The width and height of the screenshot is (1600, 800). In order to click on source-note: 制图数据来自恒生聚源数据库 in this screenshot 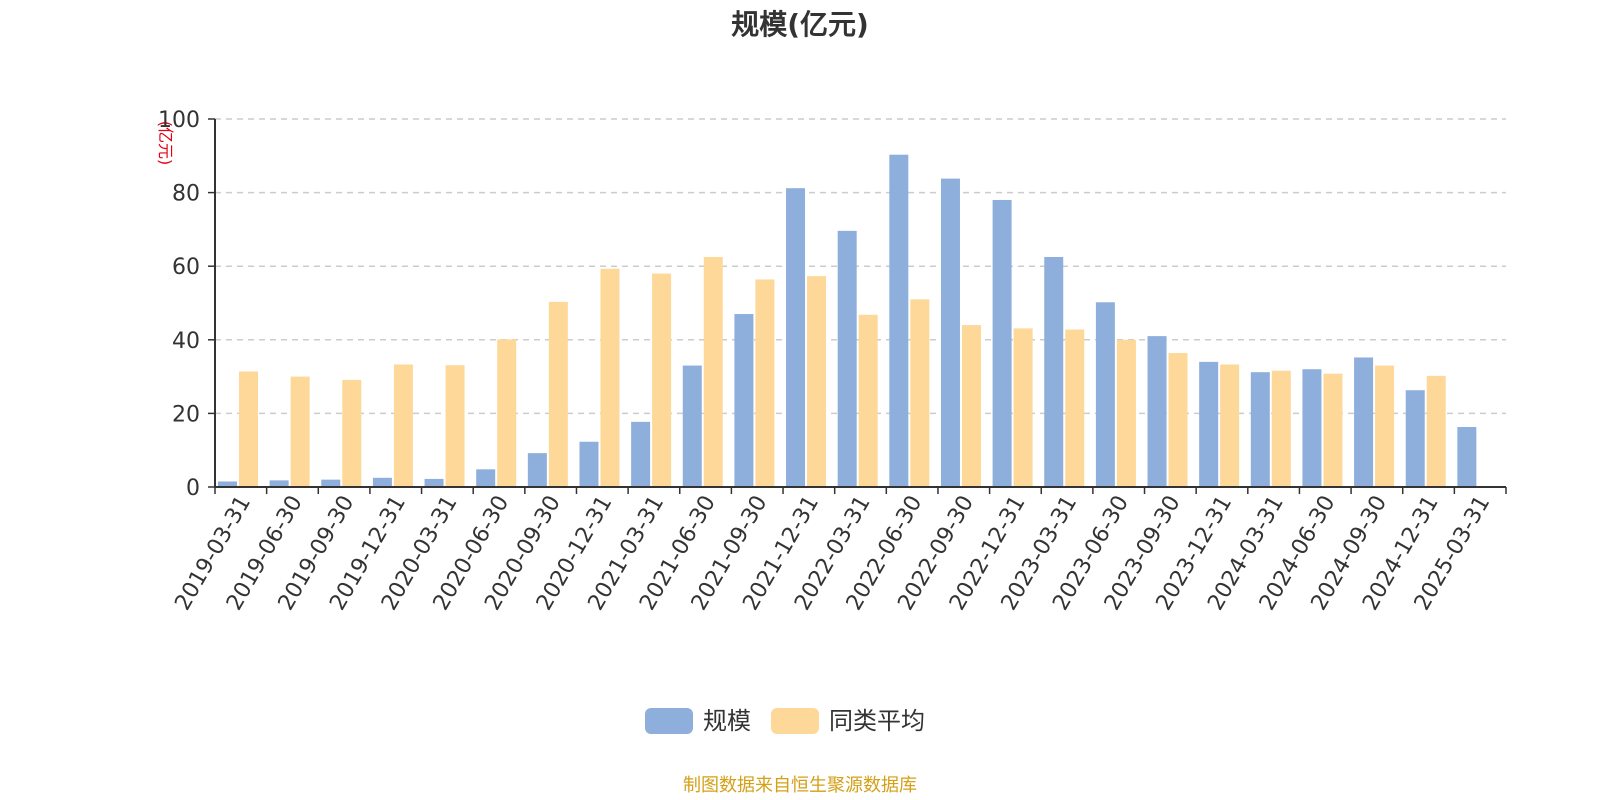, I will do `click(800, 785)`.